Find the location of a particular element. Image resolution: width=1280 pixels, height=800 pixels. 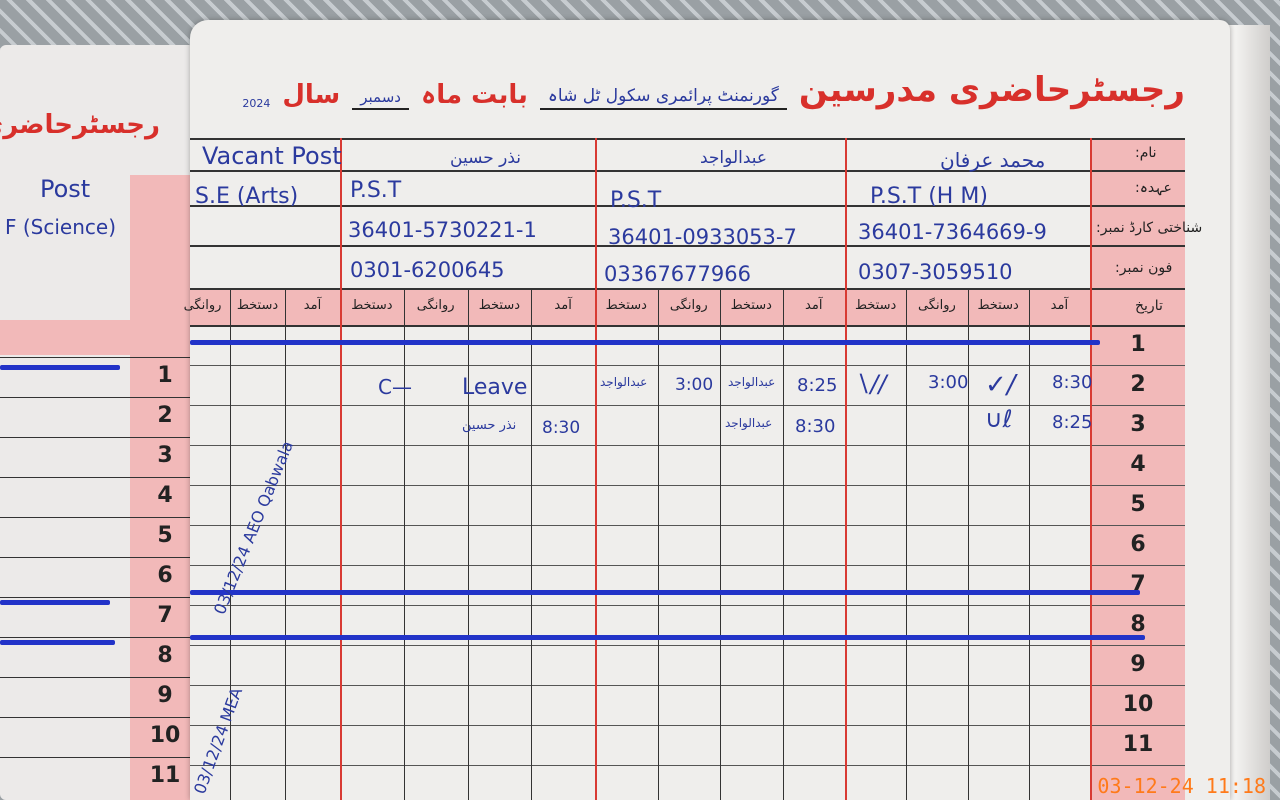

label-column is located at coordinates (1137, 469).